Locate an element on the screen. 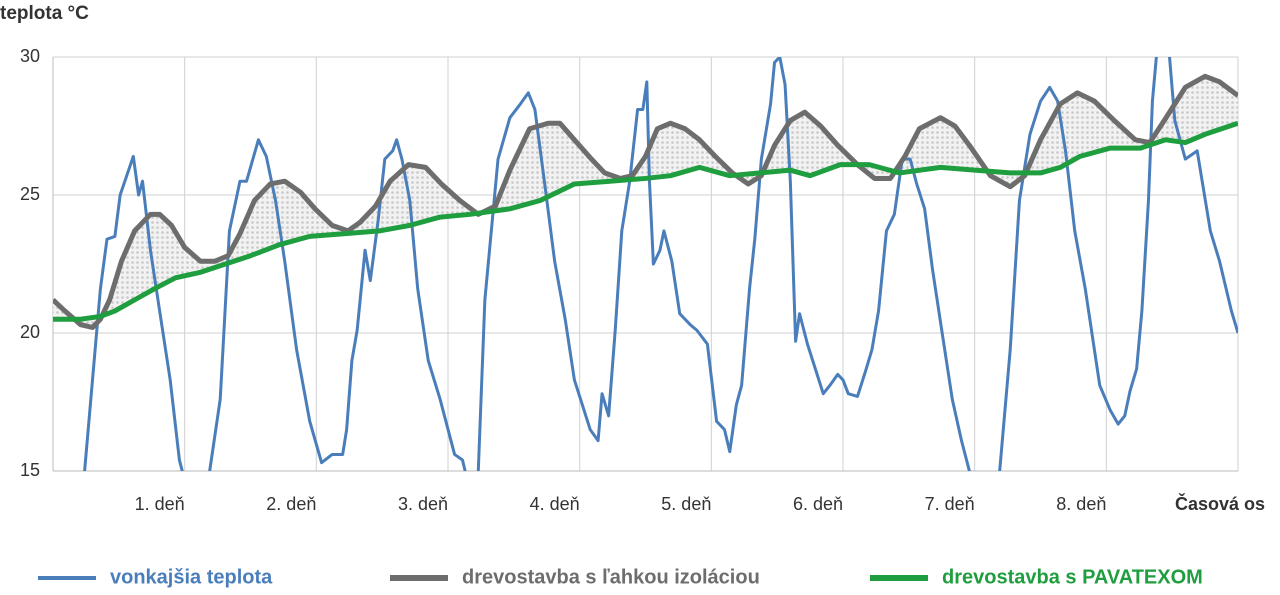 The width and height of the screenshot is (1280, 595). x-tick-label: 5. deň is located at coordinates (686, 504).